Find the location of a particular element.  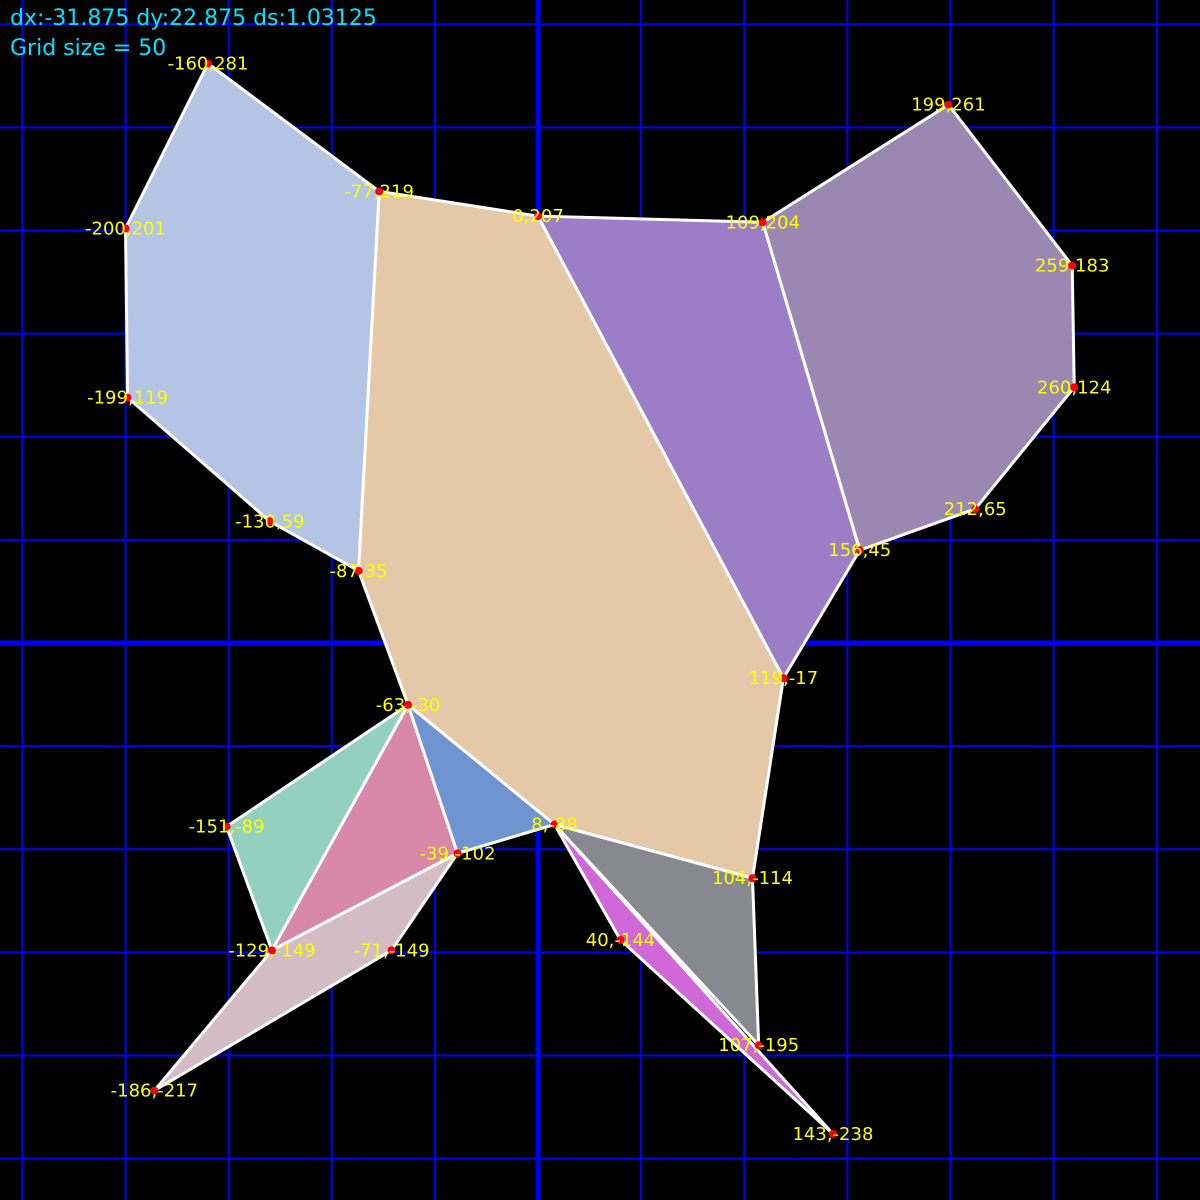

vertex-label: 212,65 is located at coordinates (975, 509).